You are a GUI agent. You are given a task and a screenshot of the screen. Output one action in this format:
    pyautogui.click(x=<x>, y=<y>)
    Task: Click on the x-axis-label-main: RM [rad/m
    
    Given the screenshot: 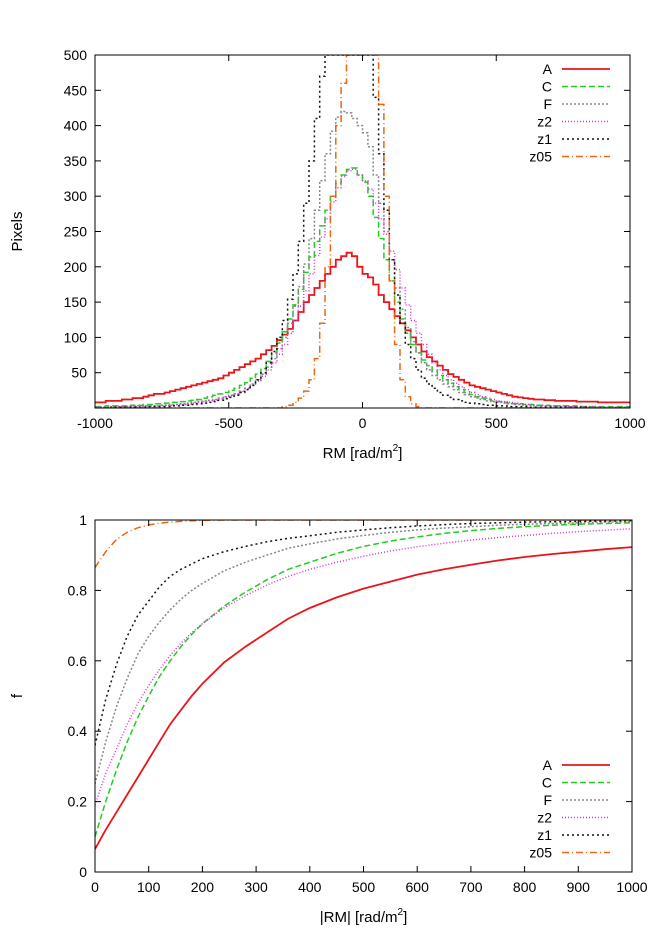 What is the action you would take?
    pyautogui.click(x=358, y=453)
    